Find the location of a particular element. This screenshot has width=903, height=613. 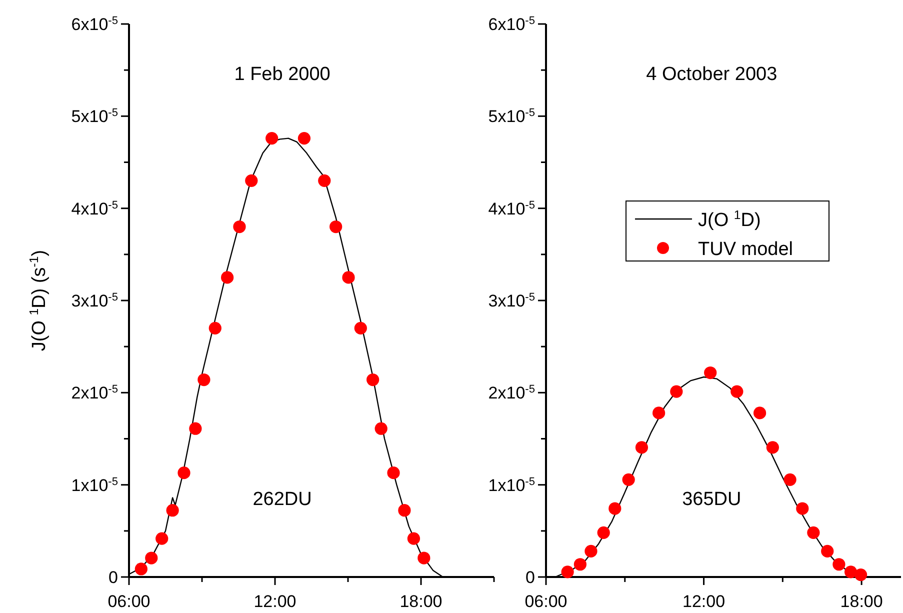

text: 1 Feb 2000 is located at coordinates (282, 74).